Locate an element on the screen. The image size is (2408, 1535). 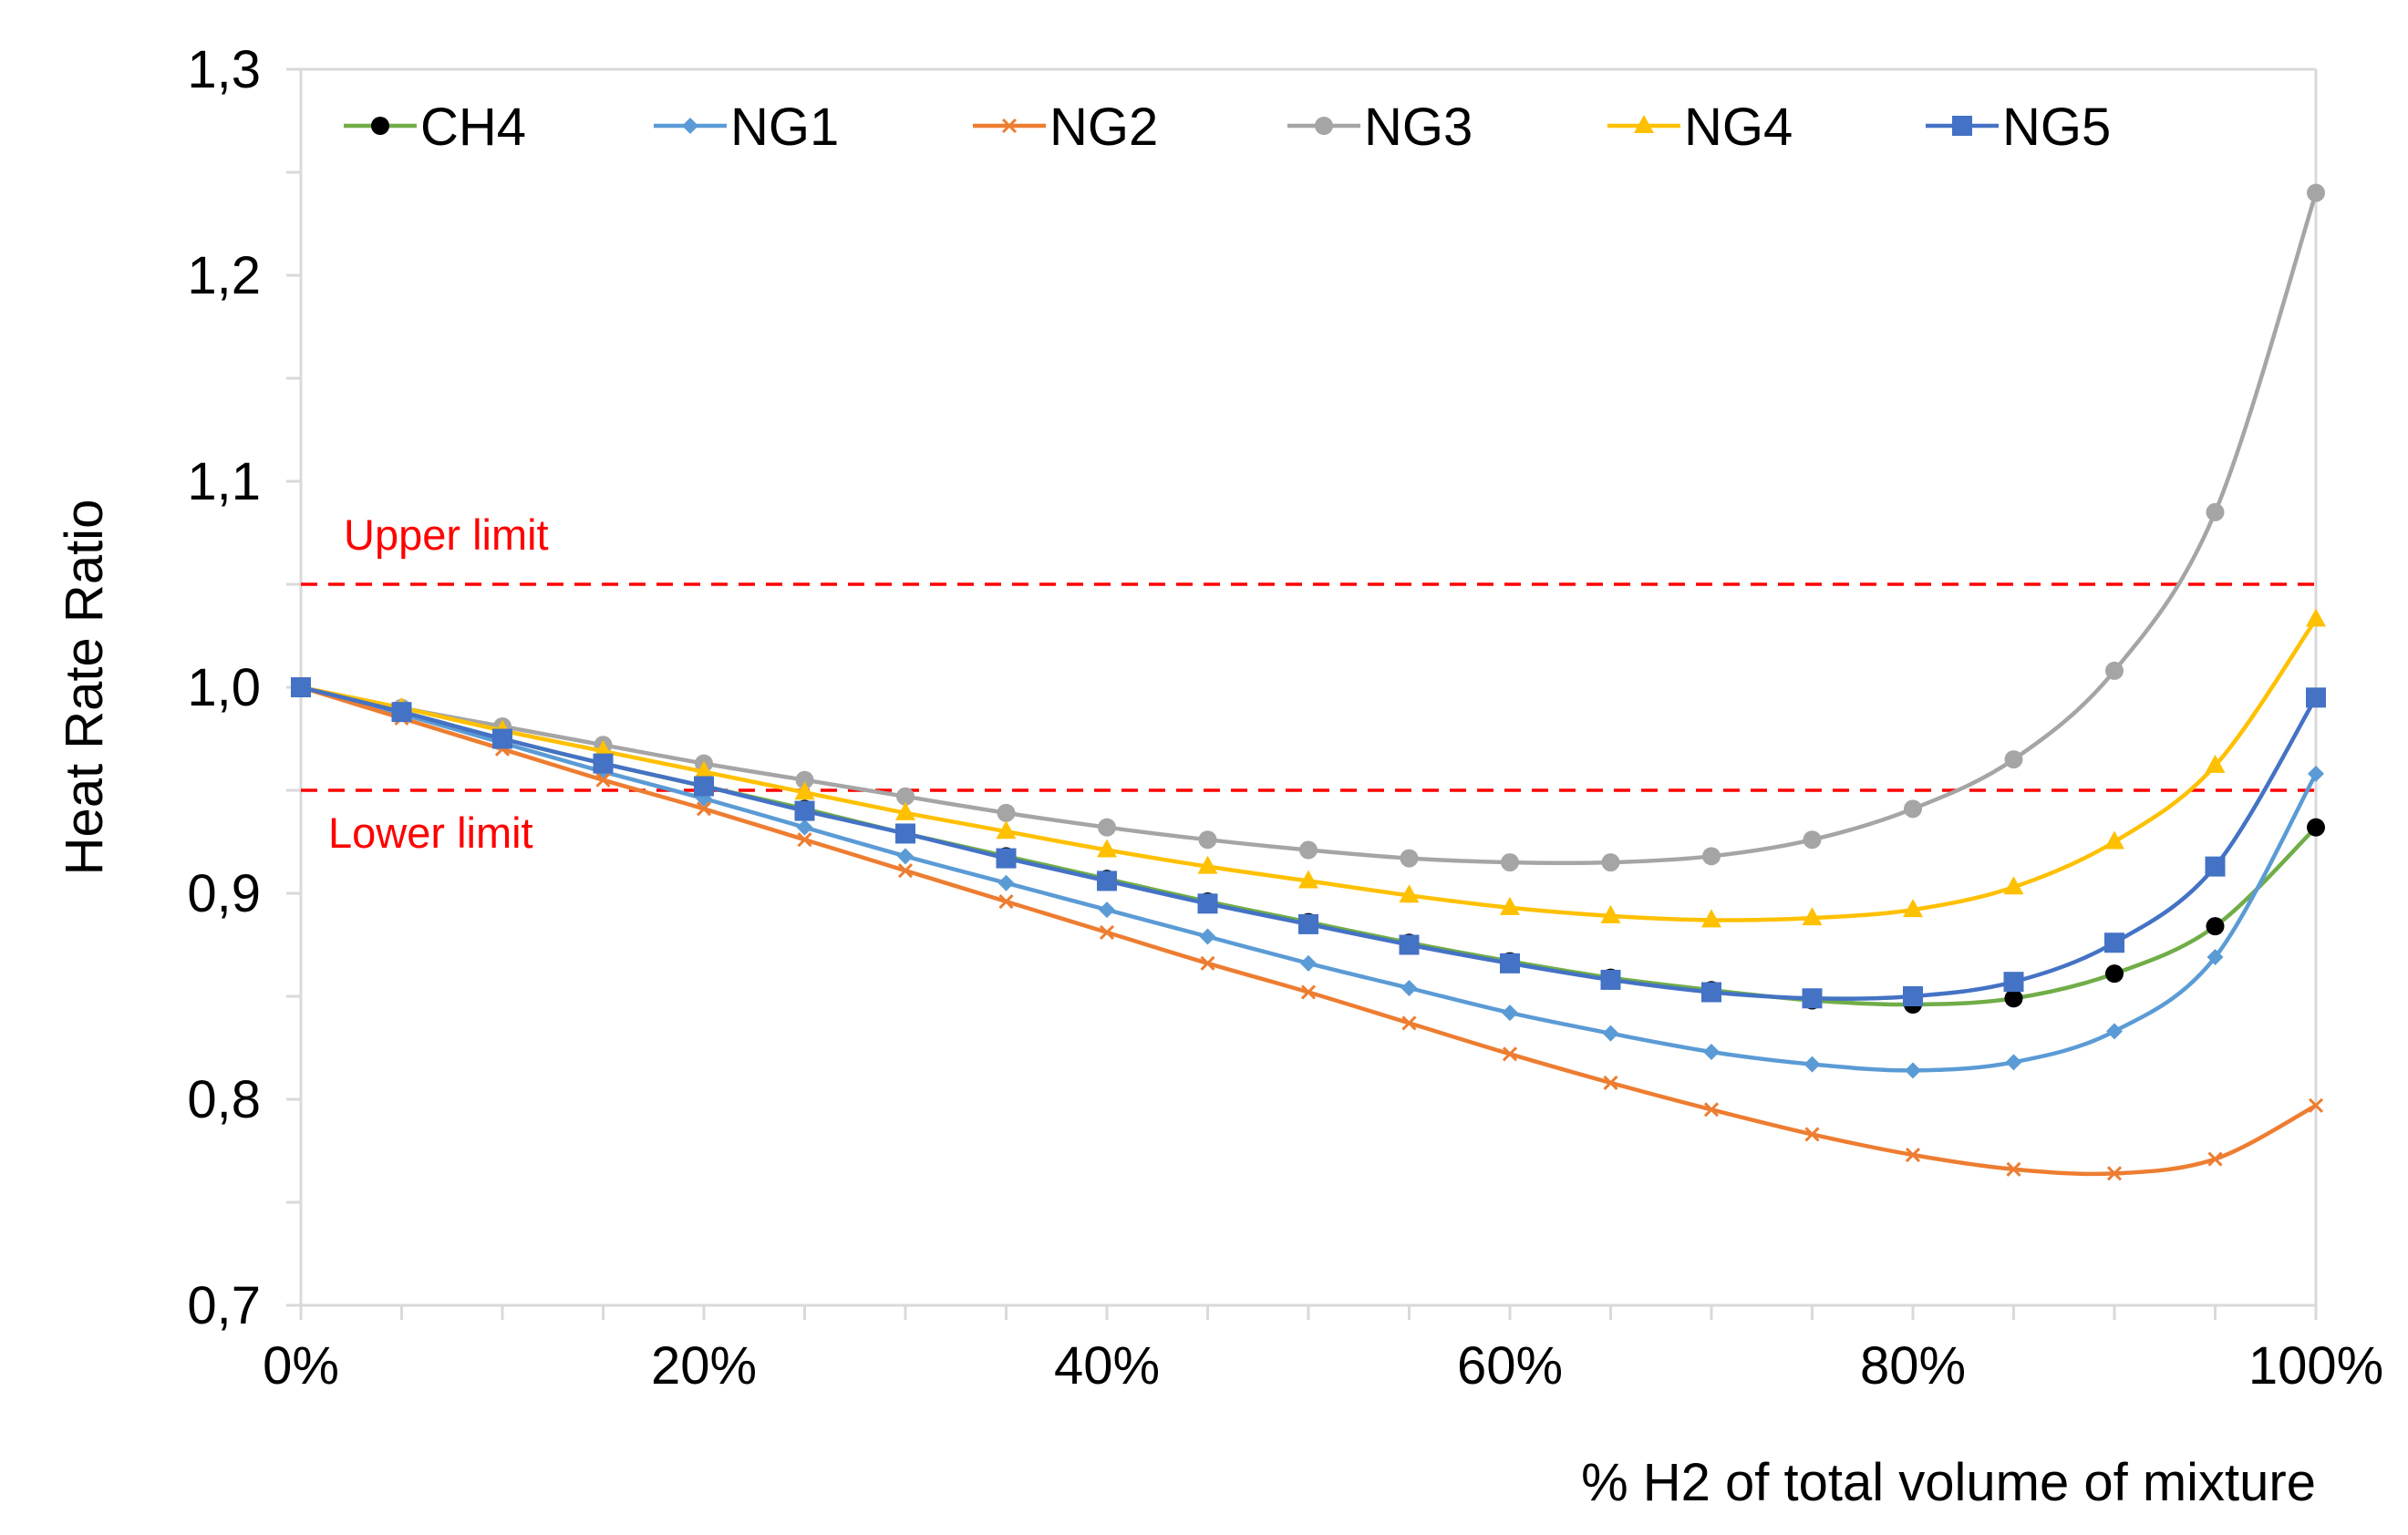
legend-label-ng3: NG3 is located at coordinates (1418, 127).